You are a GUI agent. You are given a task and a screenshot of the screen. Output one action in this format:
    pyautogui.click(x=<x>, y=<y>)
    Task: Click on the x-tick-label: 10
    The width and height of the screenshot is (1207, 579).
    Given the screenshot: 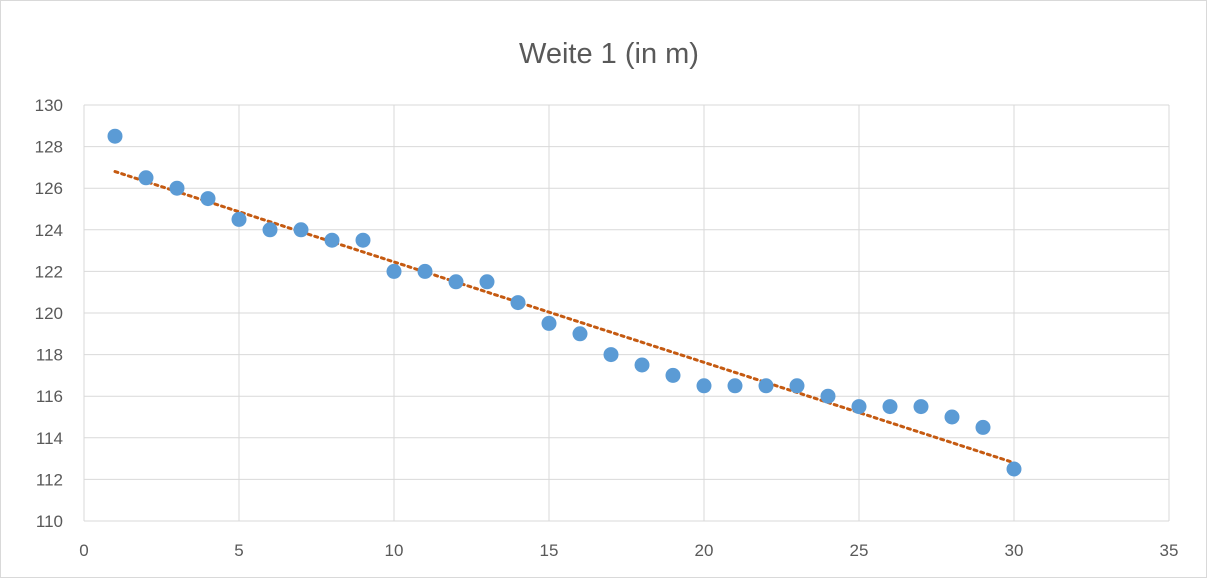 What is the action you would take?
    pyautogui.click(x=394, y=550)
    